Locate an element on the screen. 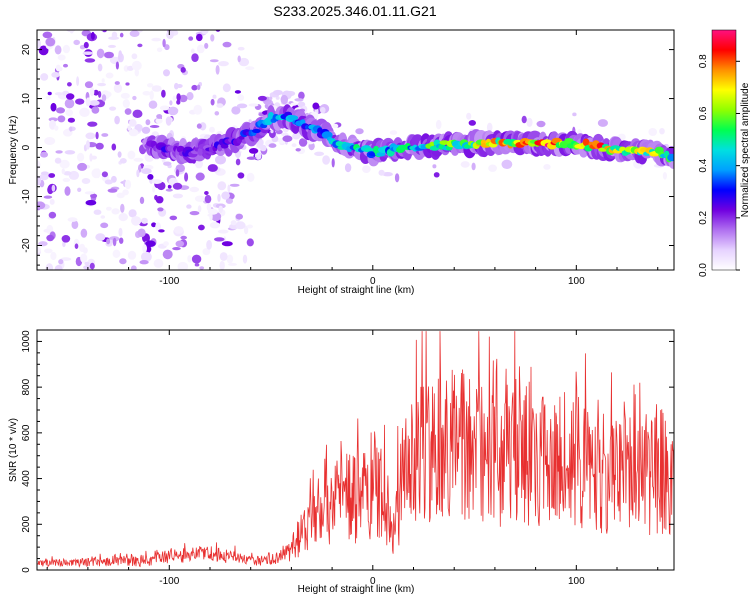 The image size is (750, 600). spectrogram-y-label: Frequency (Hz) is located at coordinates (13, 150).